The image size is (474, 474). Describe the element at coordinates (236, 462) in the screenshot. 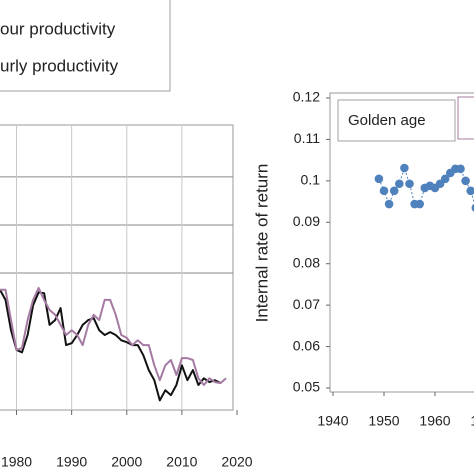

I see `x-tick-label: 2020` at that location.